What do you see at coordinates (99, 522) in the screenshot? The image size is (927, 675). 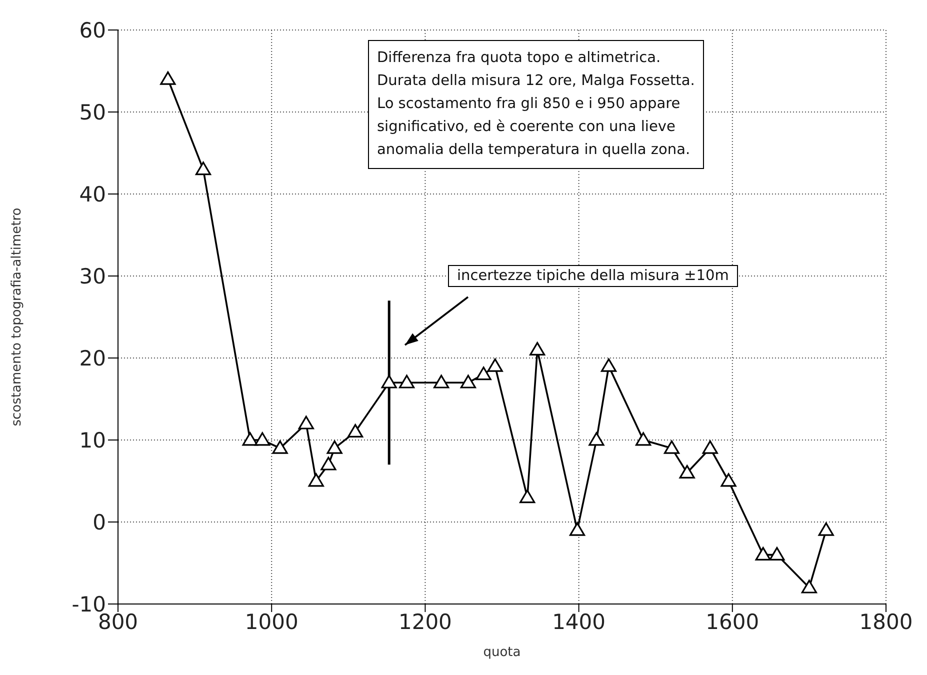 I see `y-tick-label: 0` at bounding box center [99, 522].